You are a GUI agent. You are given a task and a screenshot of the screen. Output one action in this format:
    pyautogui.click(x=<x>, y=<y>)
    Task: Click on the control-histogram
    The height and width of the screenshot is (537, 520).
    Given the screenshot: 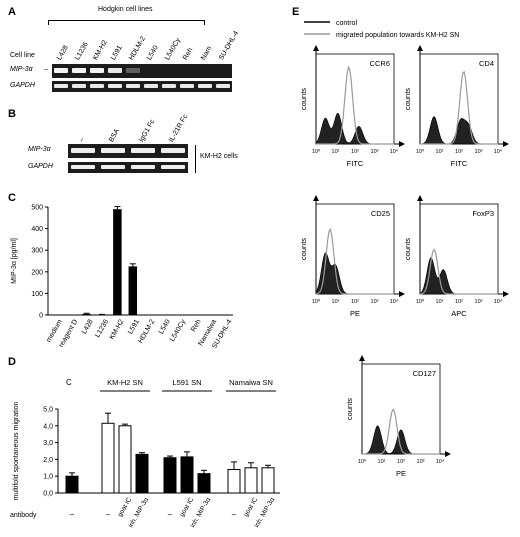 What is the action you would take?
    pyautogui.click(x=354, y=273)
    